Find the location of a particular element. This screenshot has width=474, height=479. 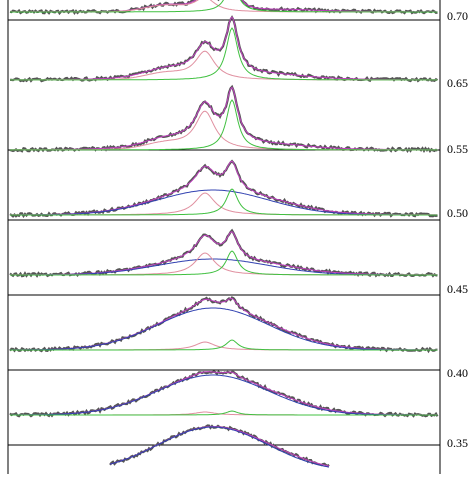

panel-label: 0.65 is located at coordinates (457, 83).